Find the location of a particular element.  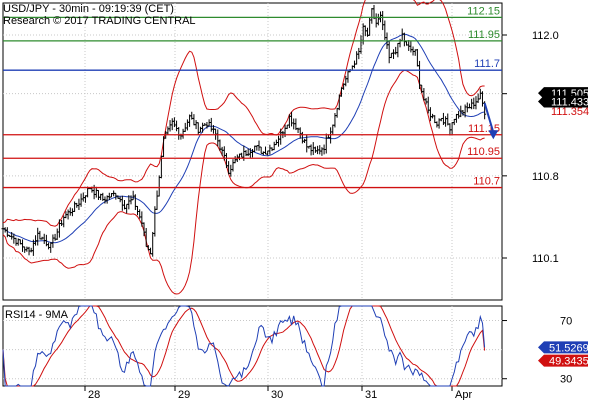

price-marker-label: 111.354 is located at coordinates (570, 112).